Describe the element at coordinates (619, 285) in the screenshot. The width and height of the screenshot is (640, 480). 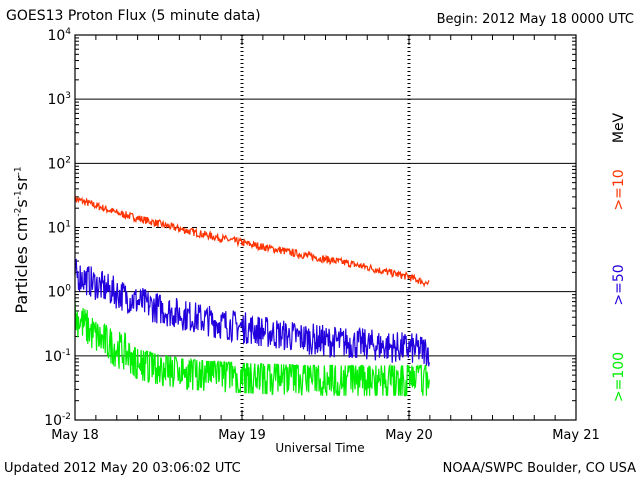
I see `legend-p50: >=50` at that location.